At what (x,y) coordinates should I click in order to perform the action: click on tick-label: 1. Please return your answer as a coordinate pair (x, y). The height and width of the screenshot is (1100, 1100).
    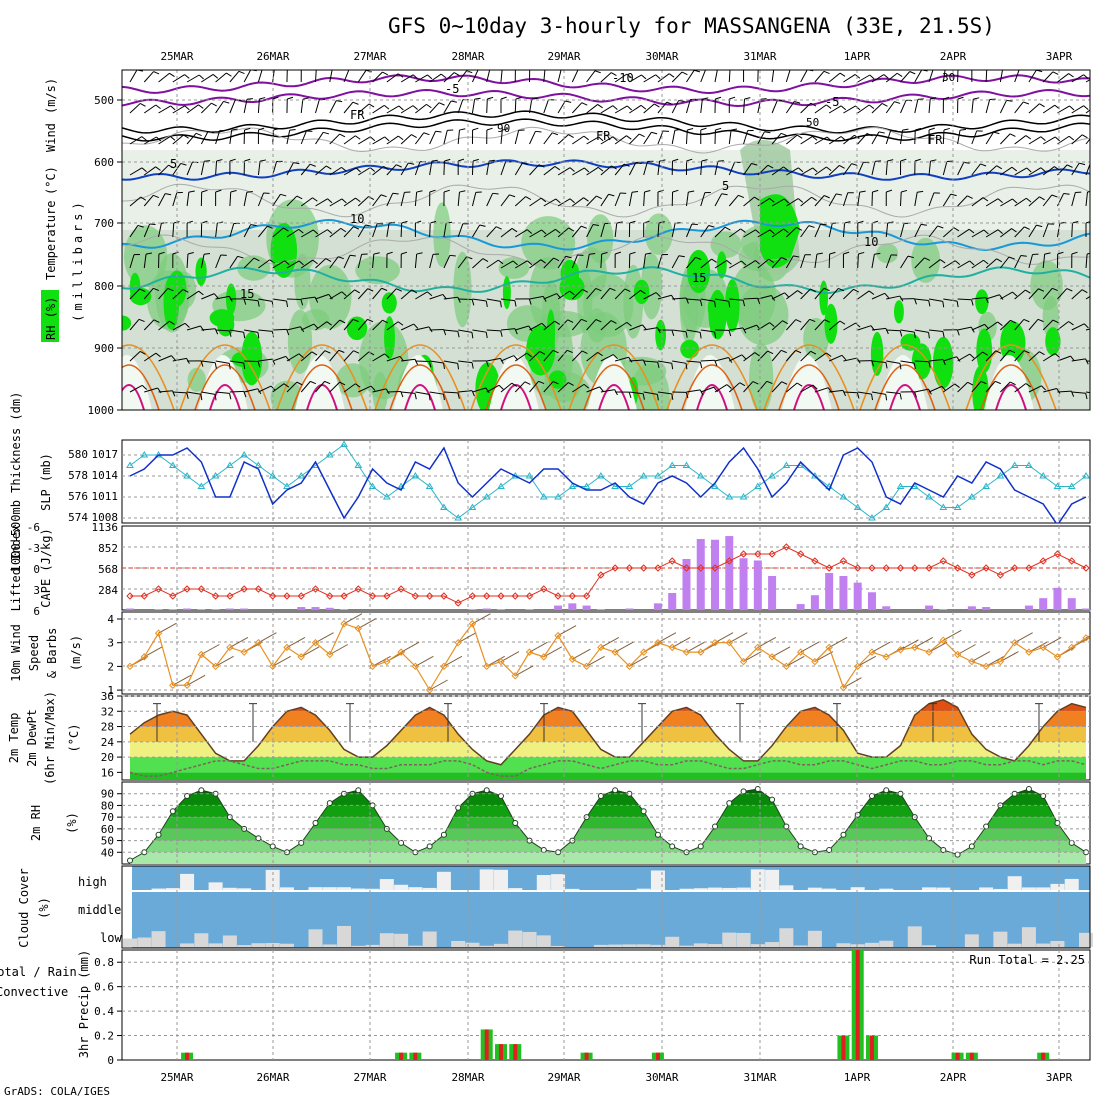
    Looking at the image, I should click on (110, 690).